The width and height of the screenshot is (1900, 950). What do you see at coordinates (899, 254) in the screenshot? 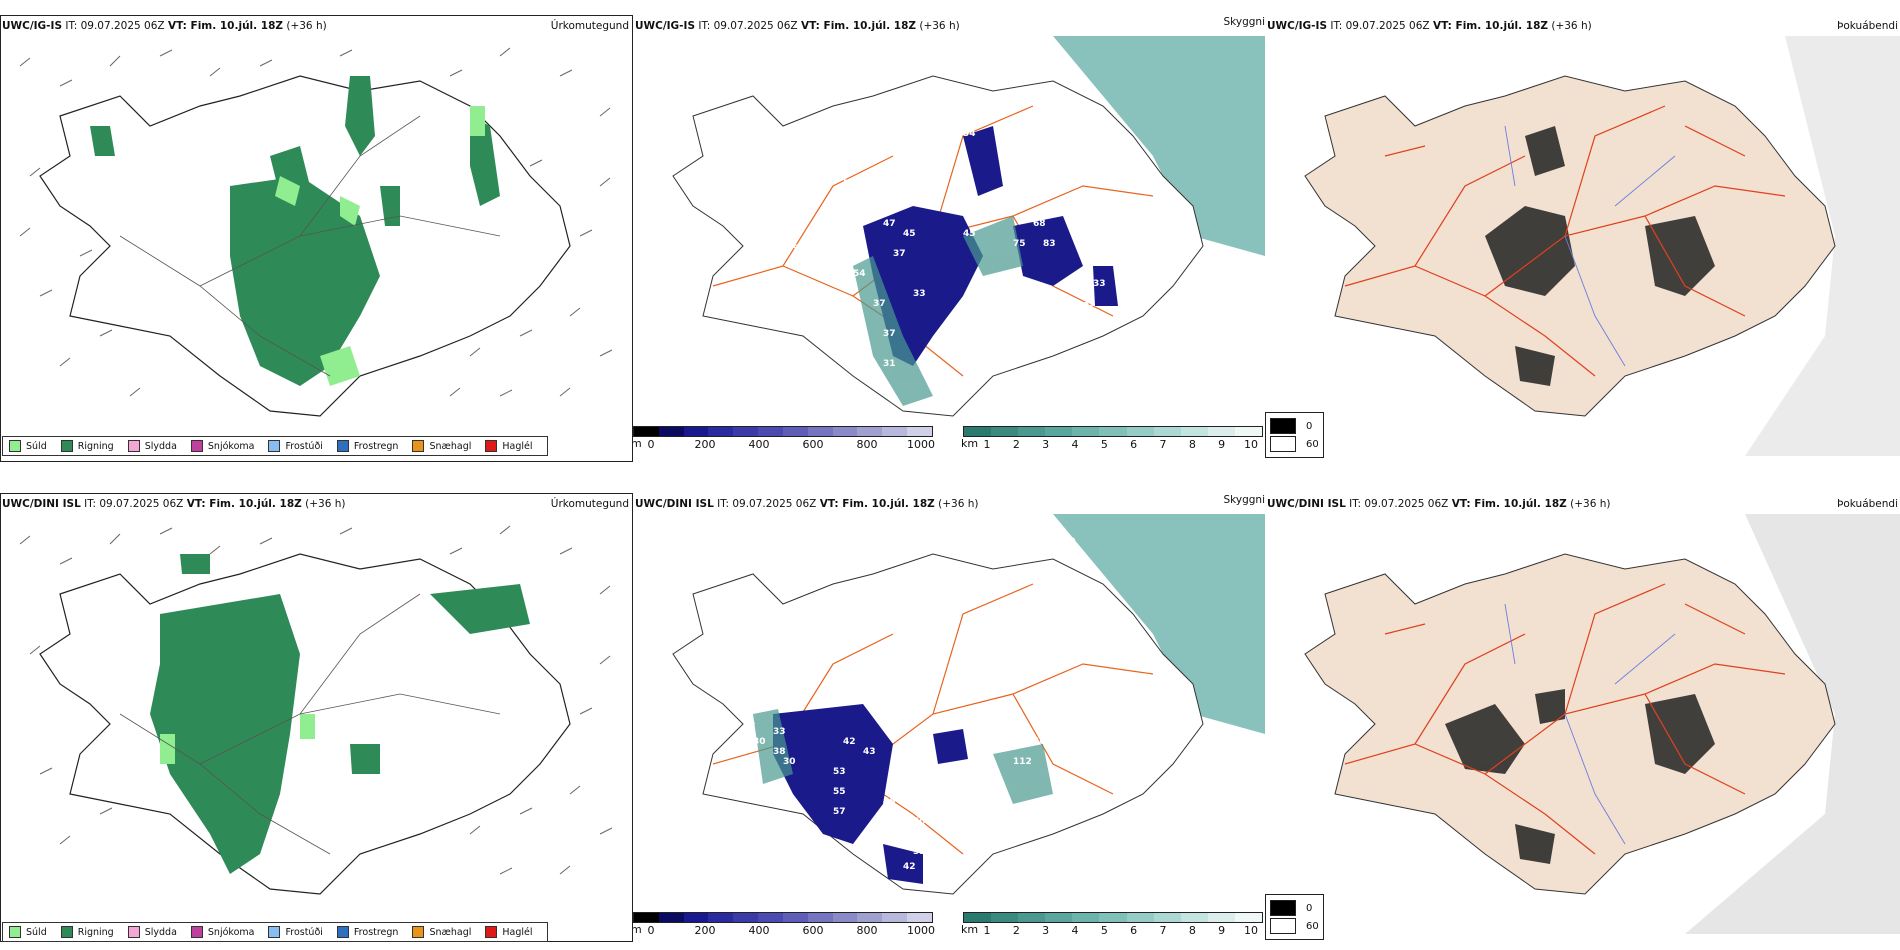
I see `ceiling-value-label: 37` at bounding box center [899, 254].